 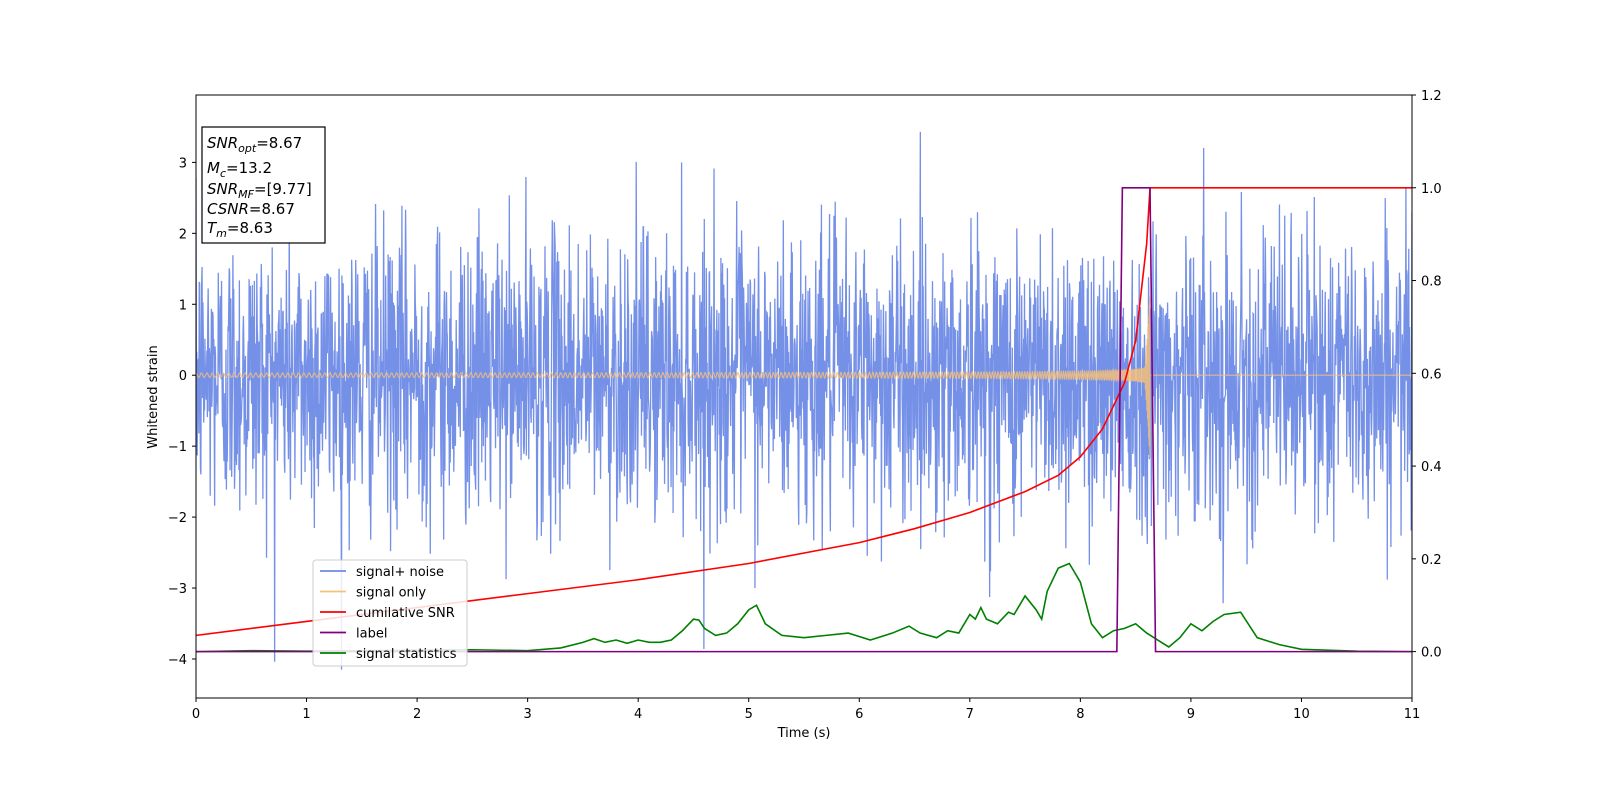 I want to click on y-axis-right: 0.0 0.2 0.4 0.6 0.8 1.0 1.2, so click(x=1427, y=375).